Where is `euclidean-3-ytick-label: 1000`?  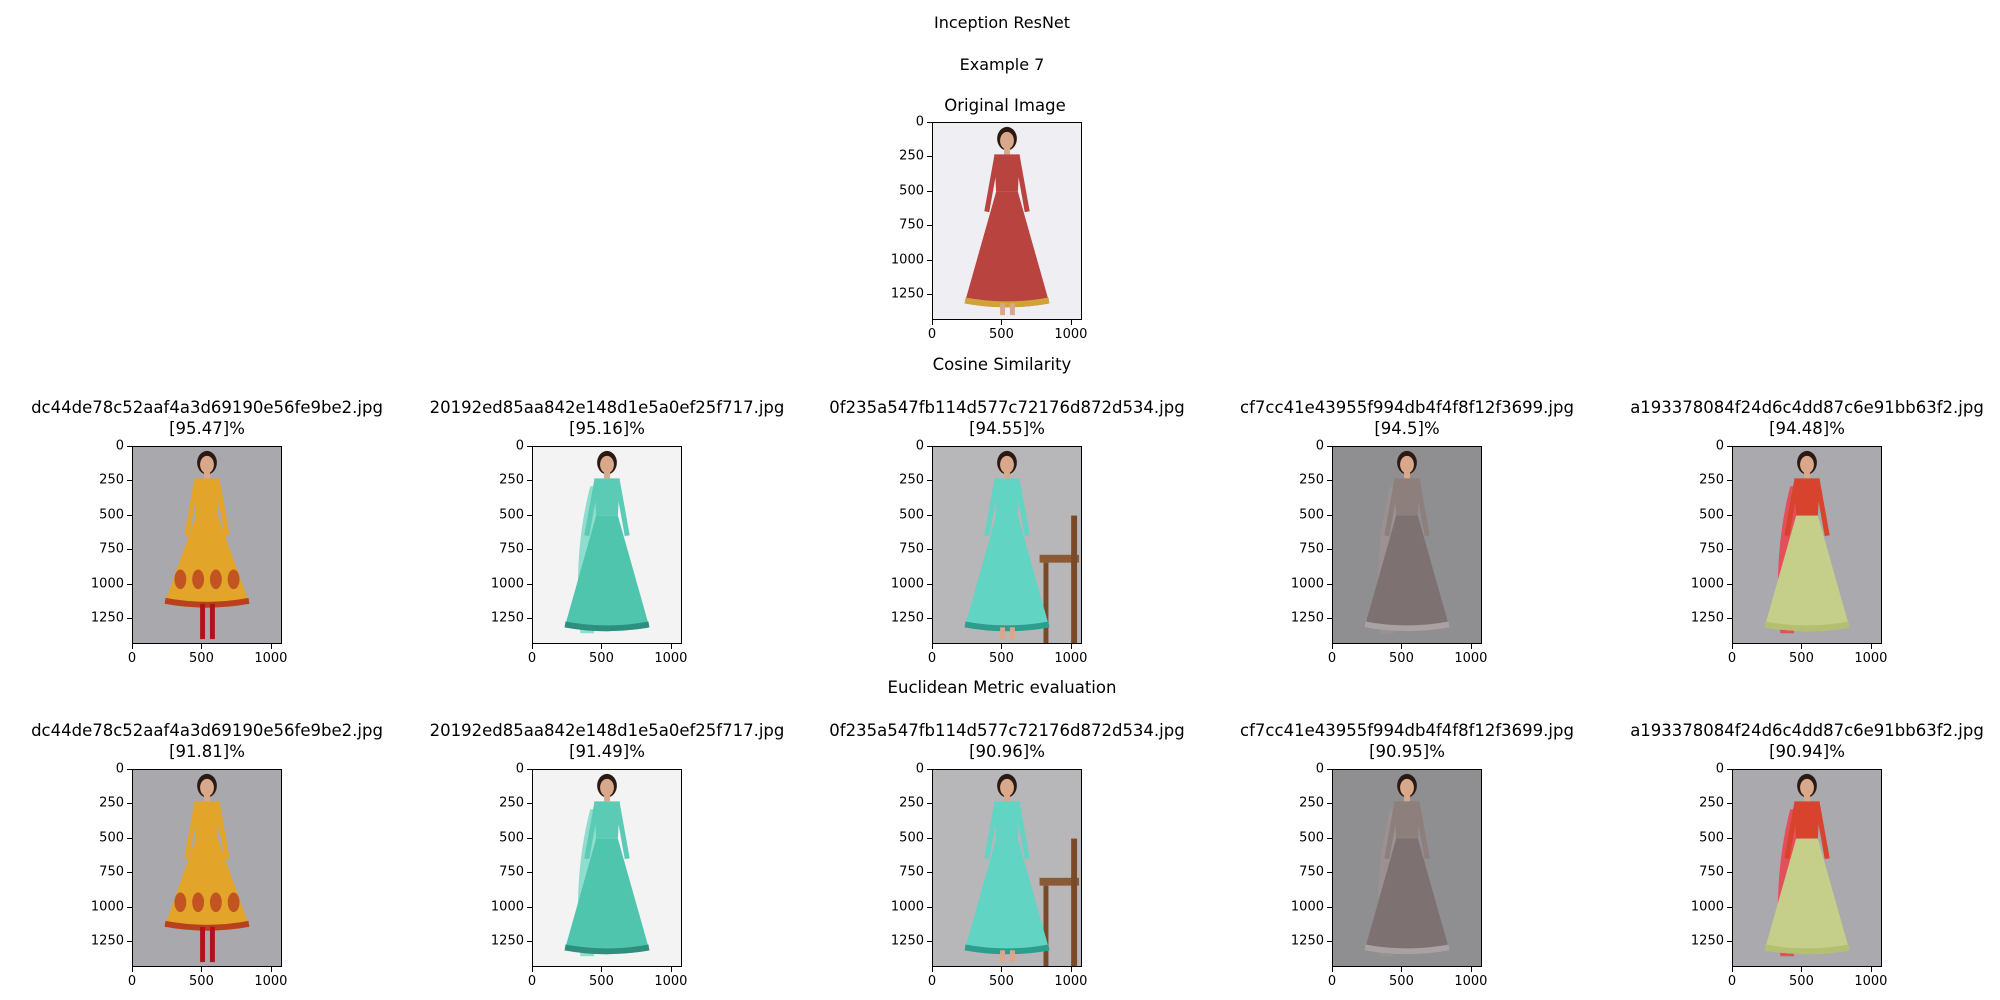
euclidean-3-ytick-label: 1000 is located at coordinates (907, 906).